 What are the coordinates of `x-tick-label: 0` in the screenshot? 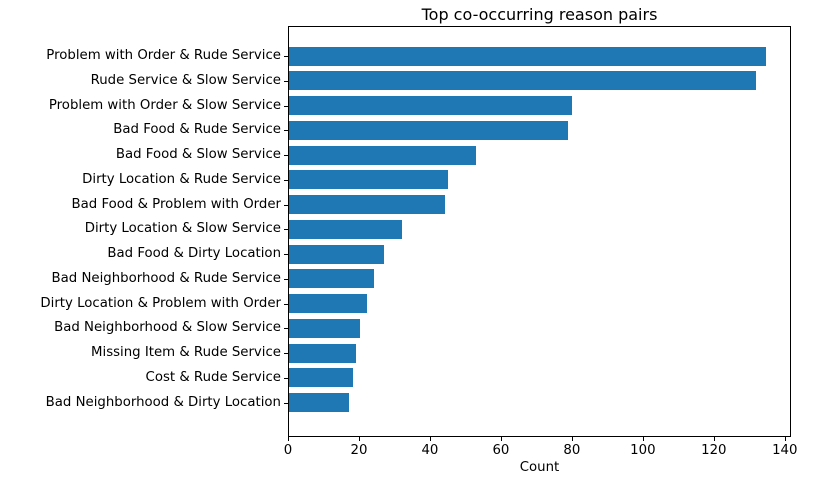 It's located at (288, 450).